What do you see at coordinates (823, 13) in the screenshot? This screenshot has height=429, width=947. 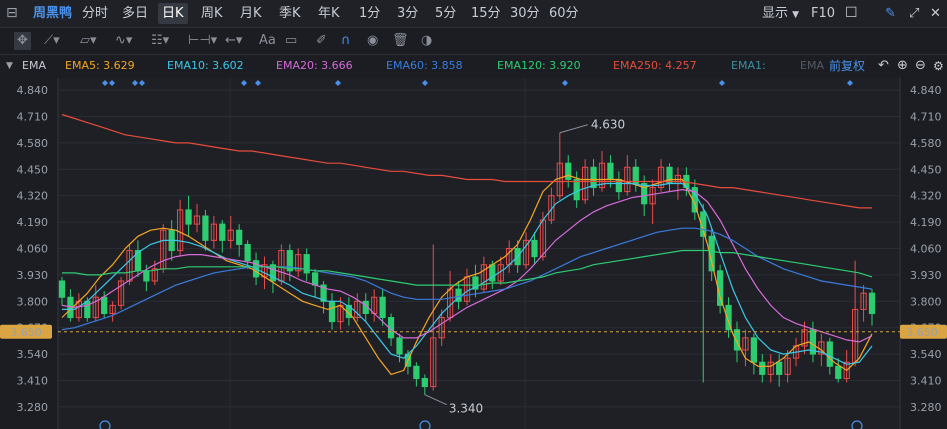 I see `f10-button: F10` at bounding box center [823, 13].